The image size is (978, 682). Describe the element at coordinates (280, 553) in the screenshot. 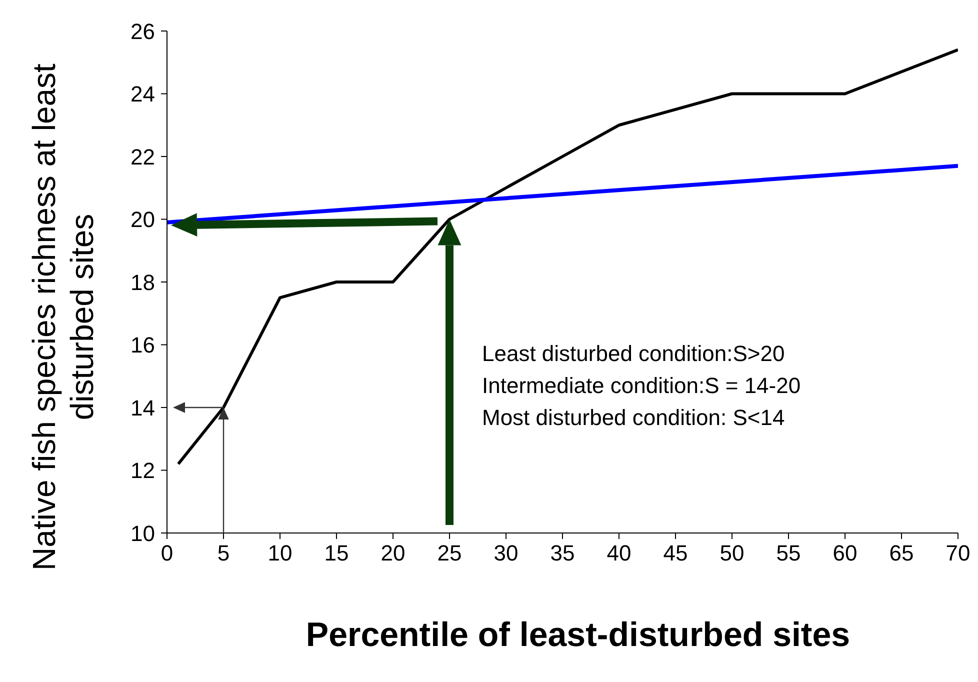

I see `x-tick-label: 10` at that location.